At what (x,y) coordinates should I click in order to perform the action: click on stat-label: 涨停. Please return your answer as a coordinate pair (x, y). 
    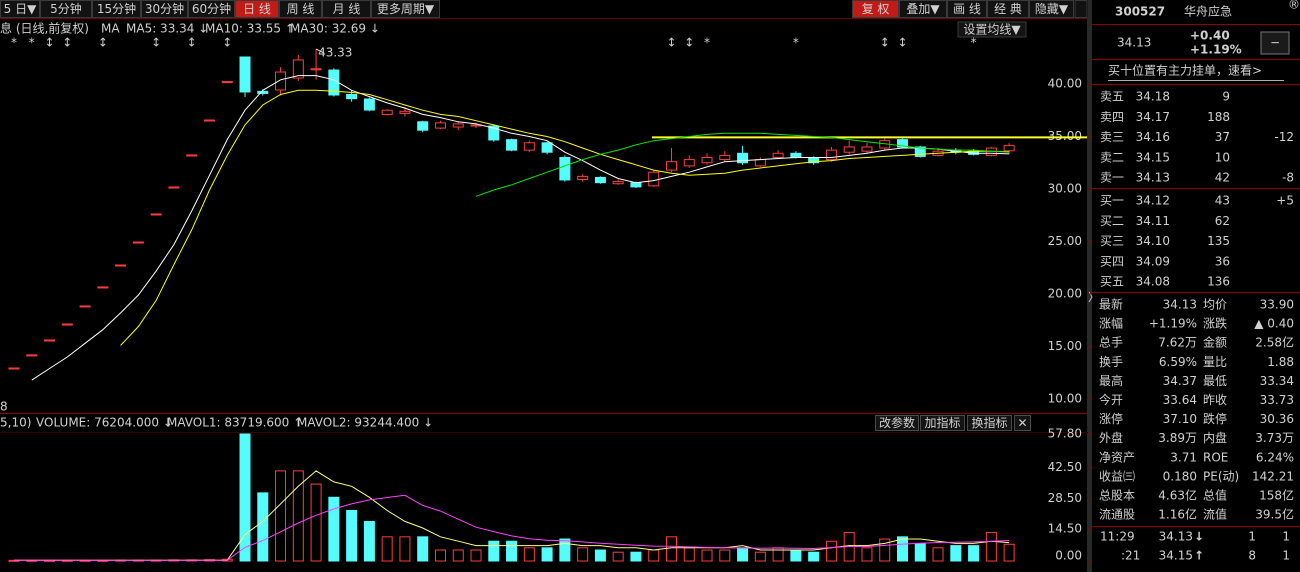
    Looking at the image, I should click on (1111, 418).